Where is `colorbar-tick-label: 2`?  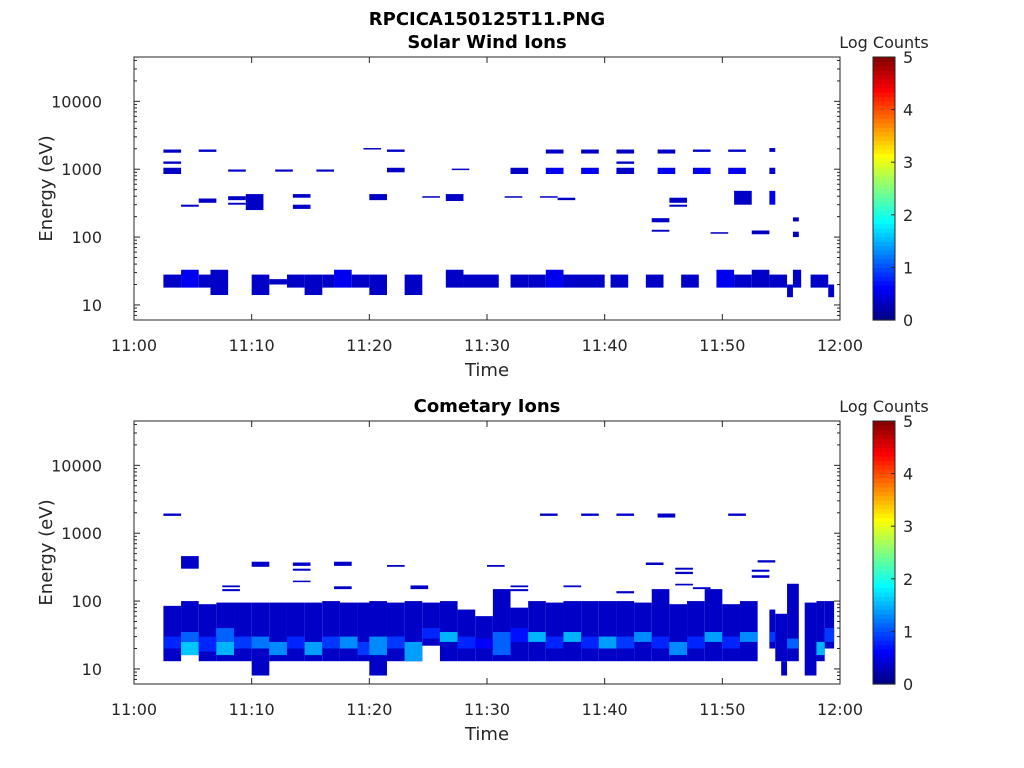
colorbar-tick-label: 2 is located at coordinates (908, 579).